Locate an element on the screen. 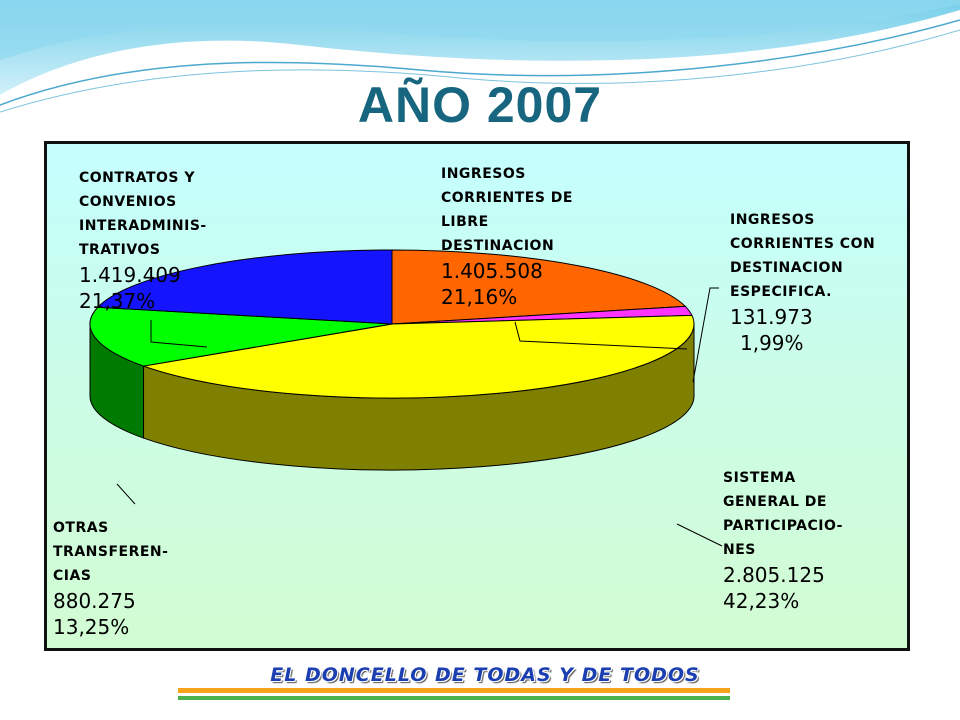 This screenshot has width=960, height=720. slice-libre-destinacion is located at coordinates (539, 287).